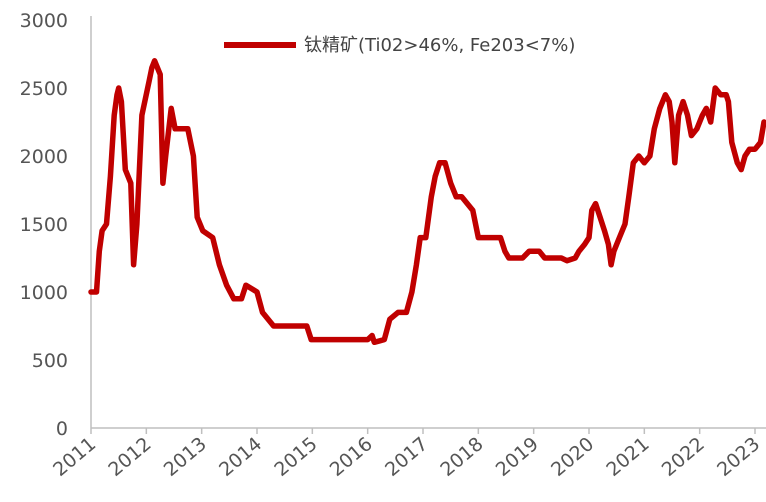  I want to click on y-tick-label: 2500, so click(44, 89).